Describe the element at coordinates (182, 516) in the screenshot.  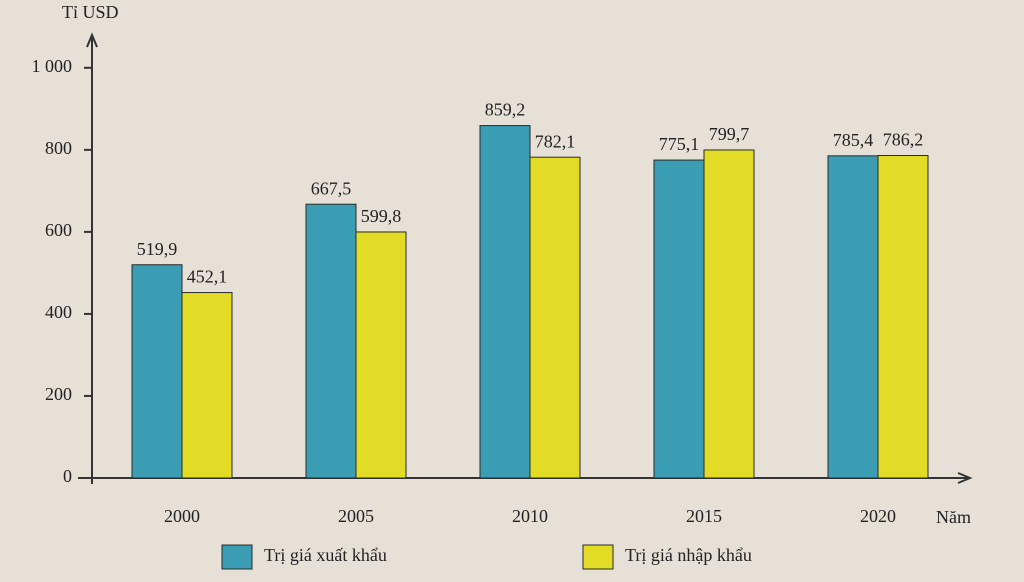
I see `x-tick-label: 2000` at that location.